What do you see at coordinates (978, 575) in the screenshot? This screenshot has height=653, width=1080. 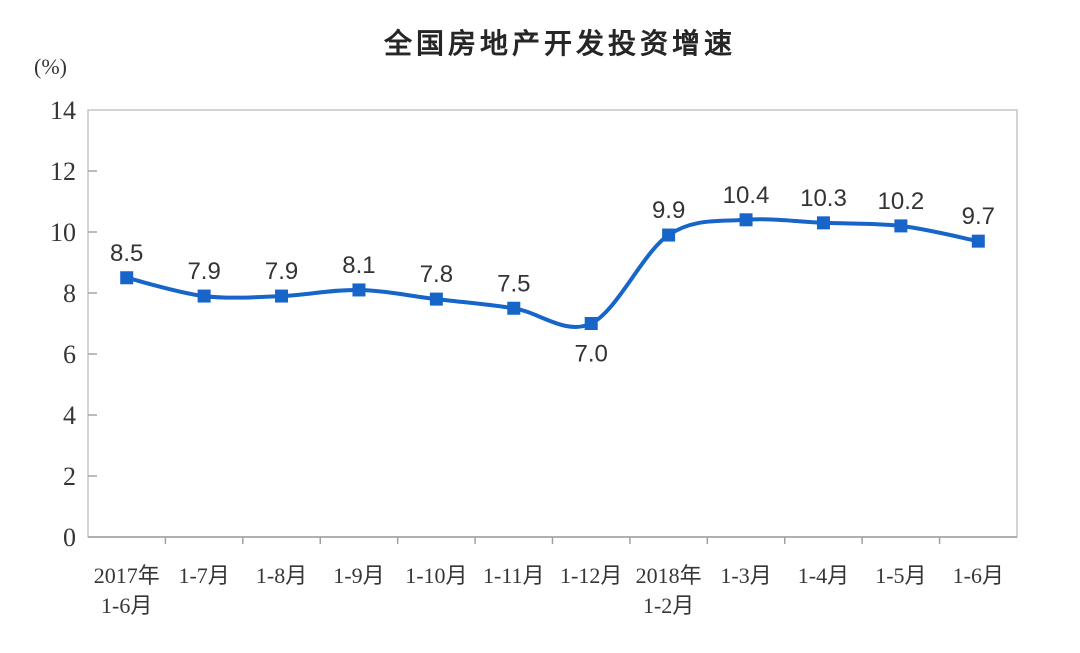 I see `x-axis-label: 1-6月` at bounding box center [978, 575].